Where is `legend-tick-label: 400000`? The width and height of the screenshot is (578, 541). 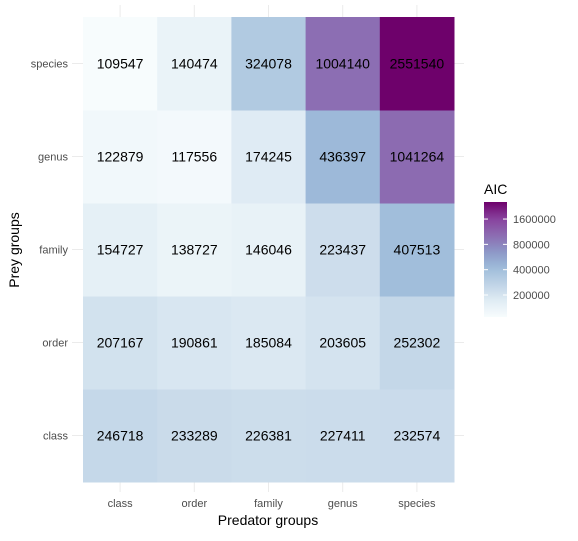 legend-tick-label: 400000 is located at coordinates (531, 271).